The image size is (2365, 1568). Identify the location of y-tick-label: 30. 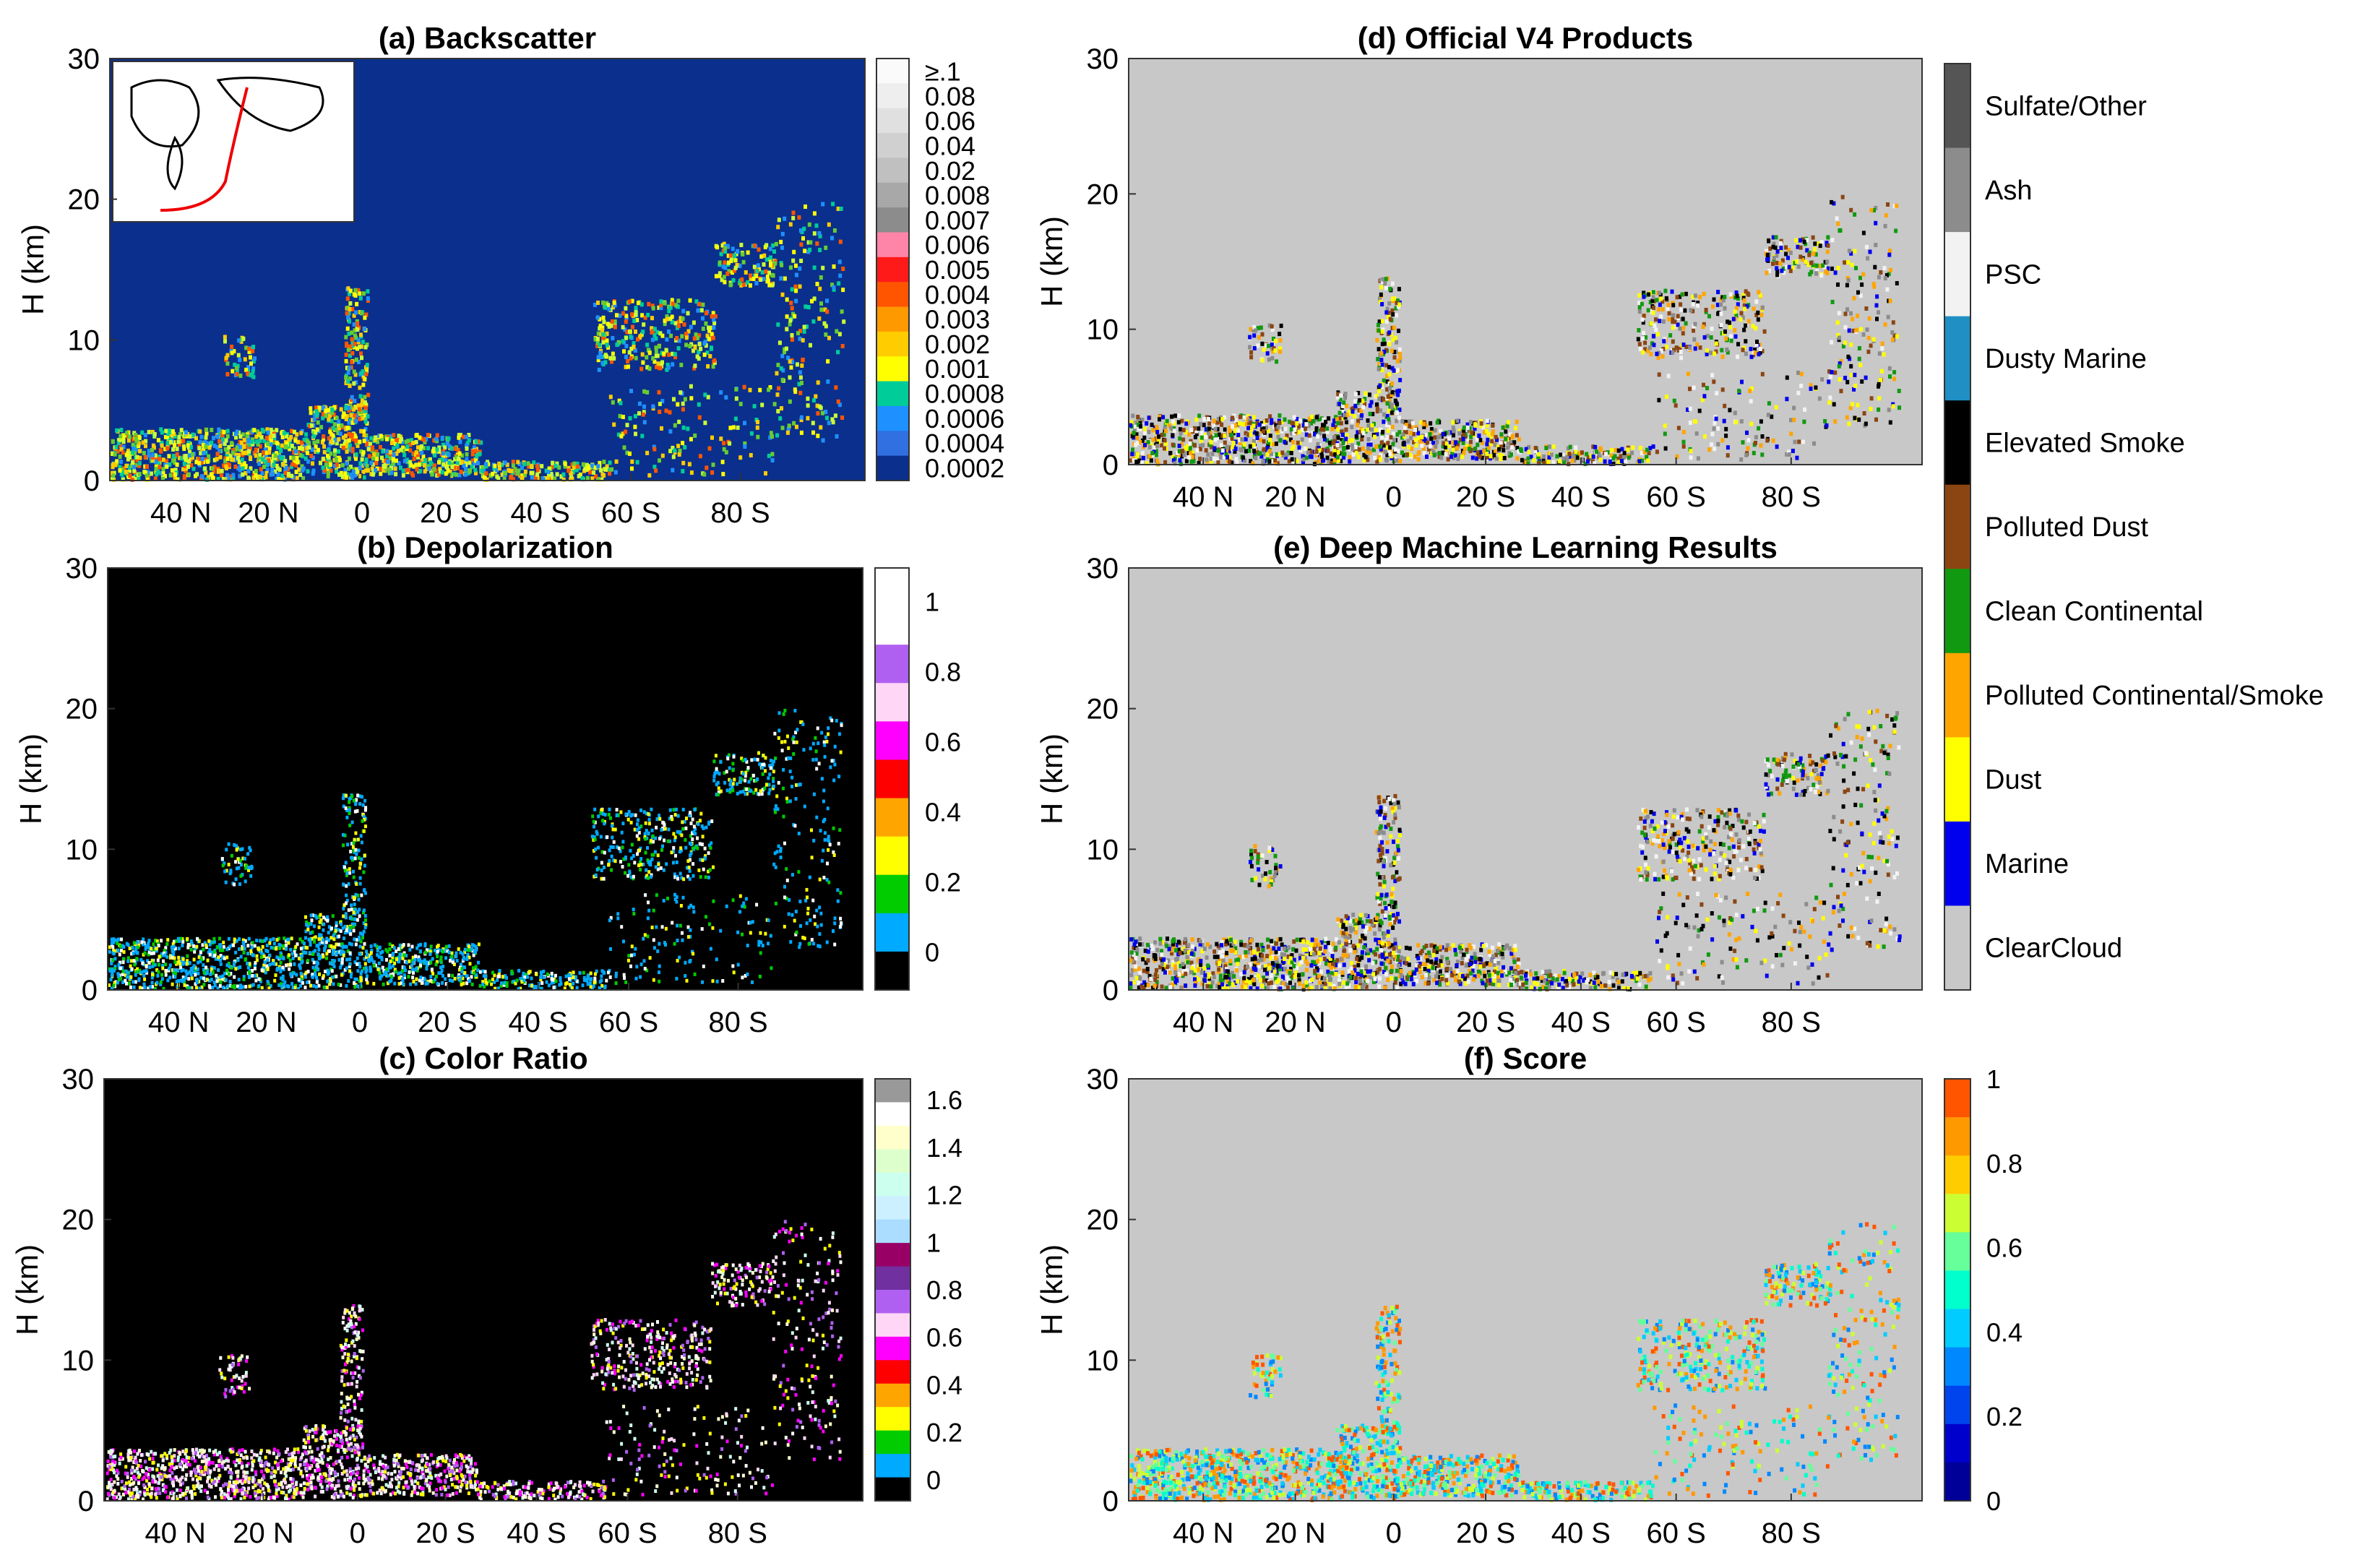
(82, 569).